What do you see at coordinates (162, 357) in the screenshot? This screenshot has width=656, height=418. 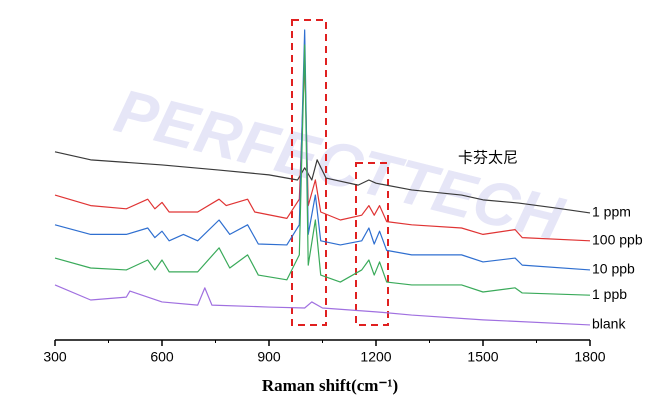 I see `x-tick-label: 600` at bounding box center [162, 357].